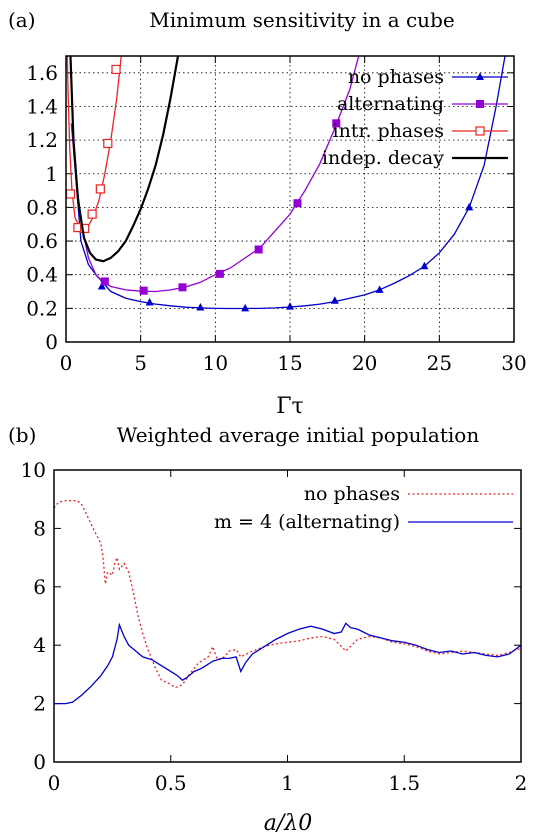 Image resolution: width=538 pixels, height=840 pixels. I want to click on x-tick-label: 1.5, so click(404, 783).